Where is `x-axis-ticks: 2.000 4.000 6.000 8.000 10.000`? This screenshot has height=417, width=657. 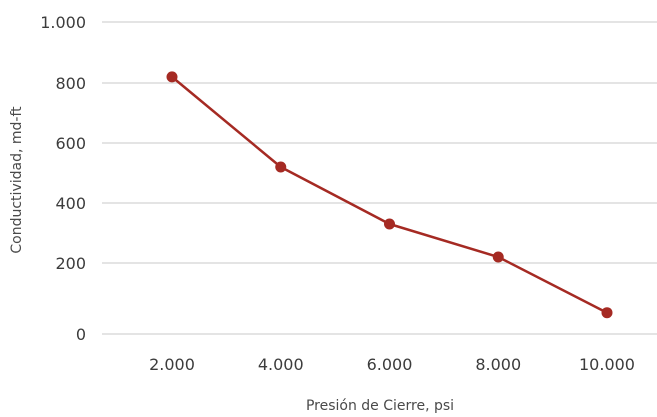 x-axis-ticks: 2.000 4.000 6.000 8.000 10.000 is located at coordinates (392, 364).